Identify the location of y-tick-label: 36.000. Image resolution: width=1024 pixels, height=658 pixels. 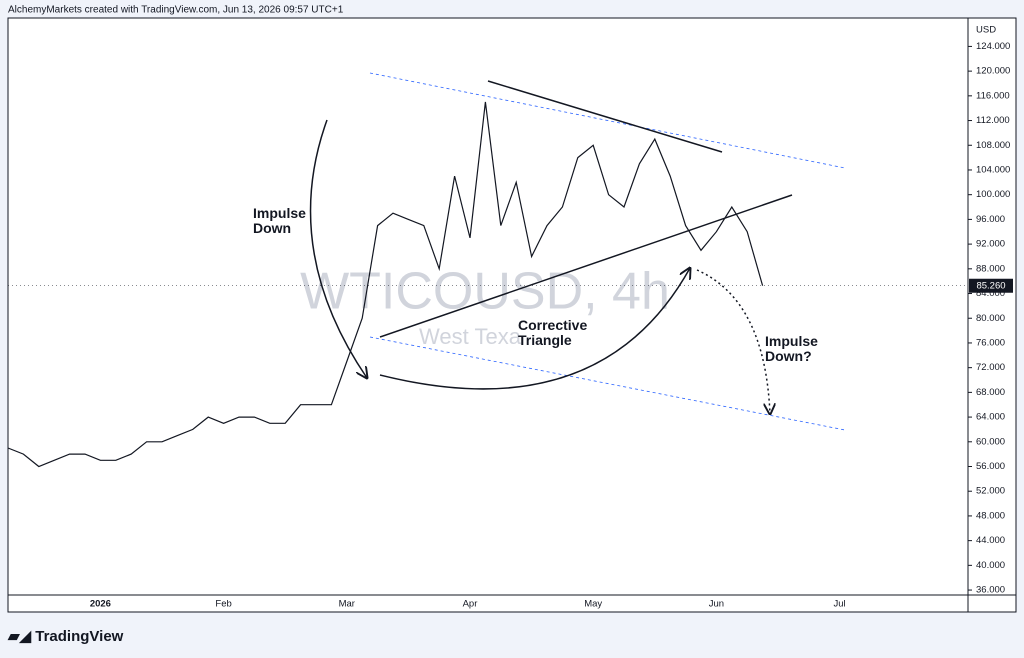
(990, 590).